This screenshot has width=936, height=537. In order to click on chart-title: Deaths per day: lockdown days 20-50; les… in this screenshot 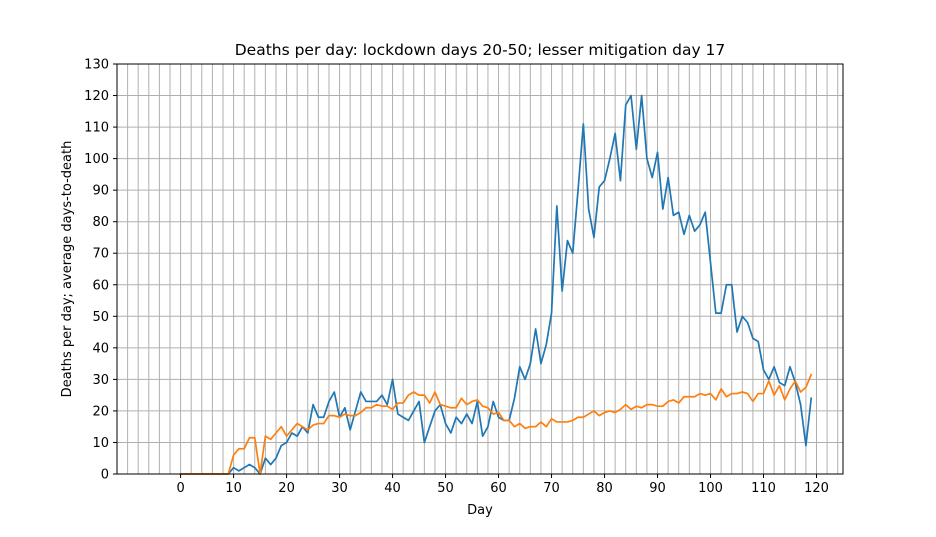, I will do `click(480, 50)`.